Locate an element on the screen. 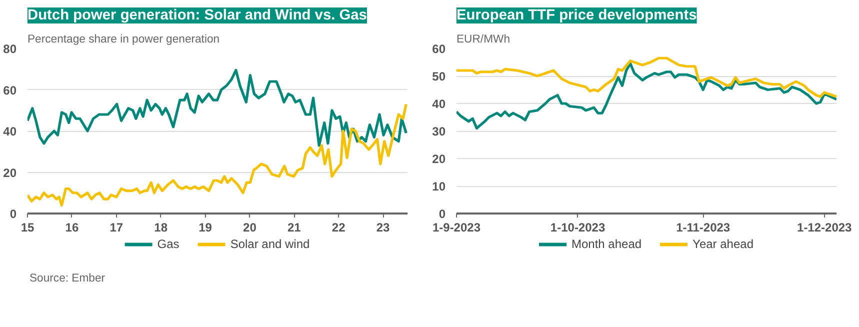  y-tick-label: 80 is located at coordinates (10, 49).